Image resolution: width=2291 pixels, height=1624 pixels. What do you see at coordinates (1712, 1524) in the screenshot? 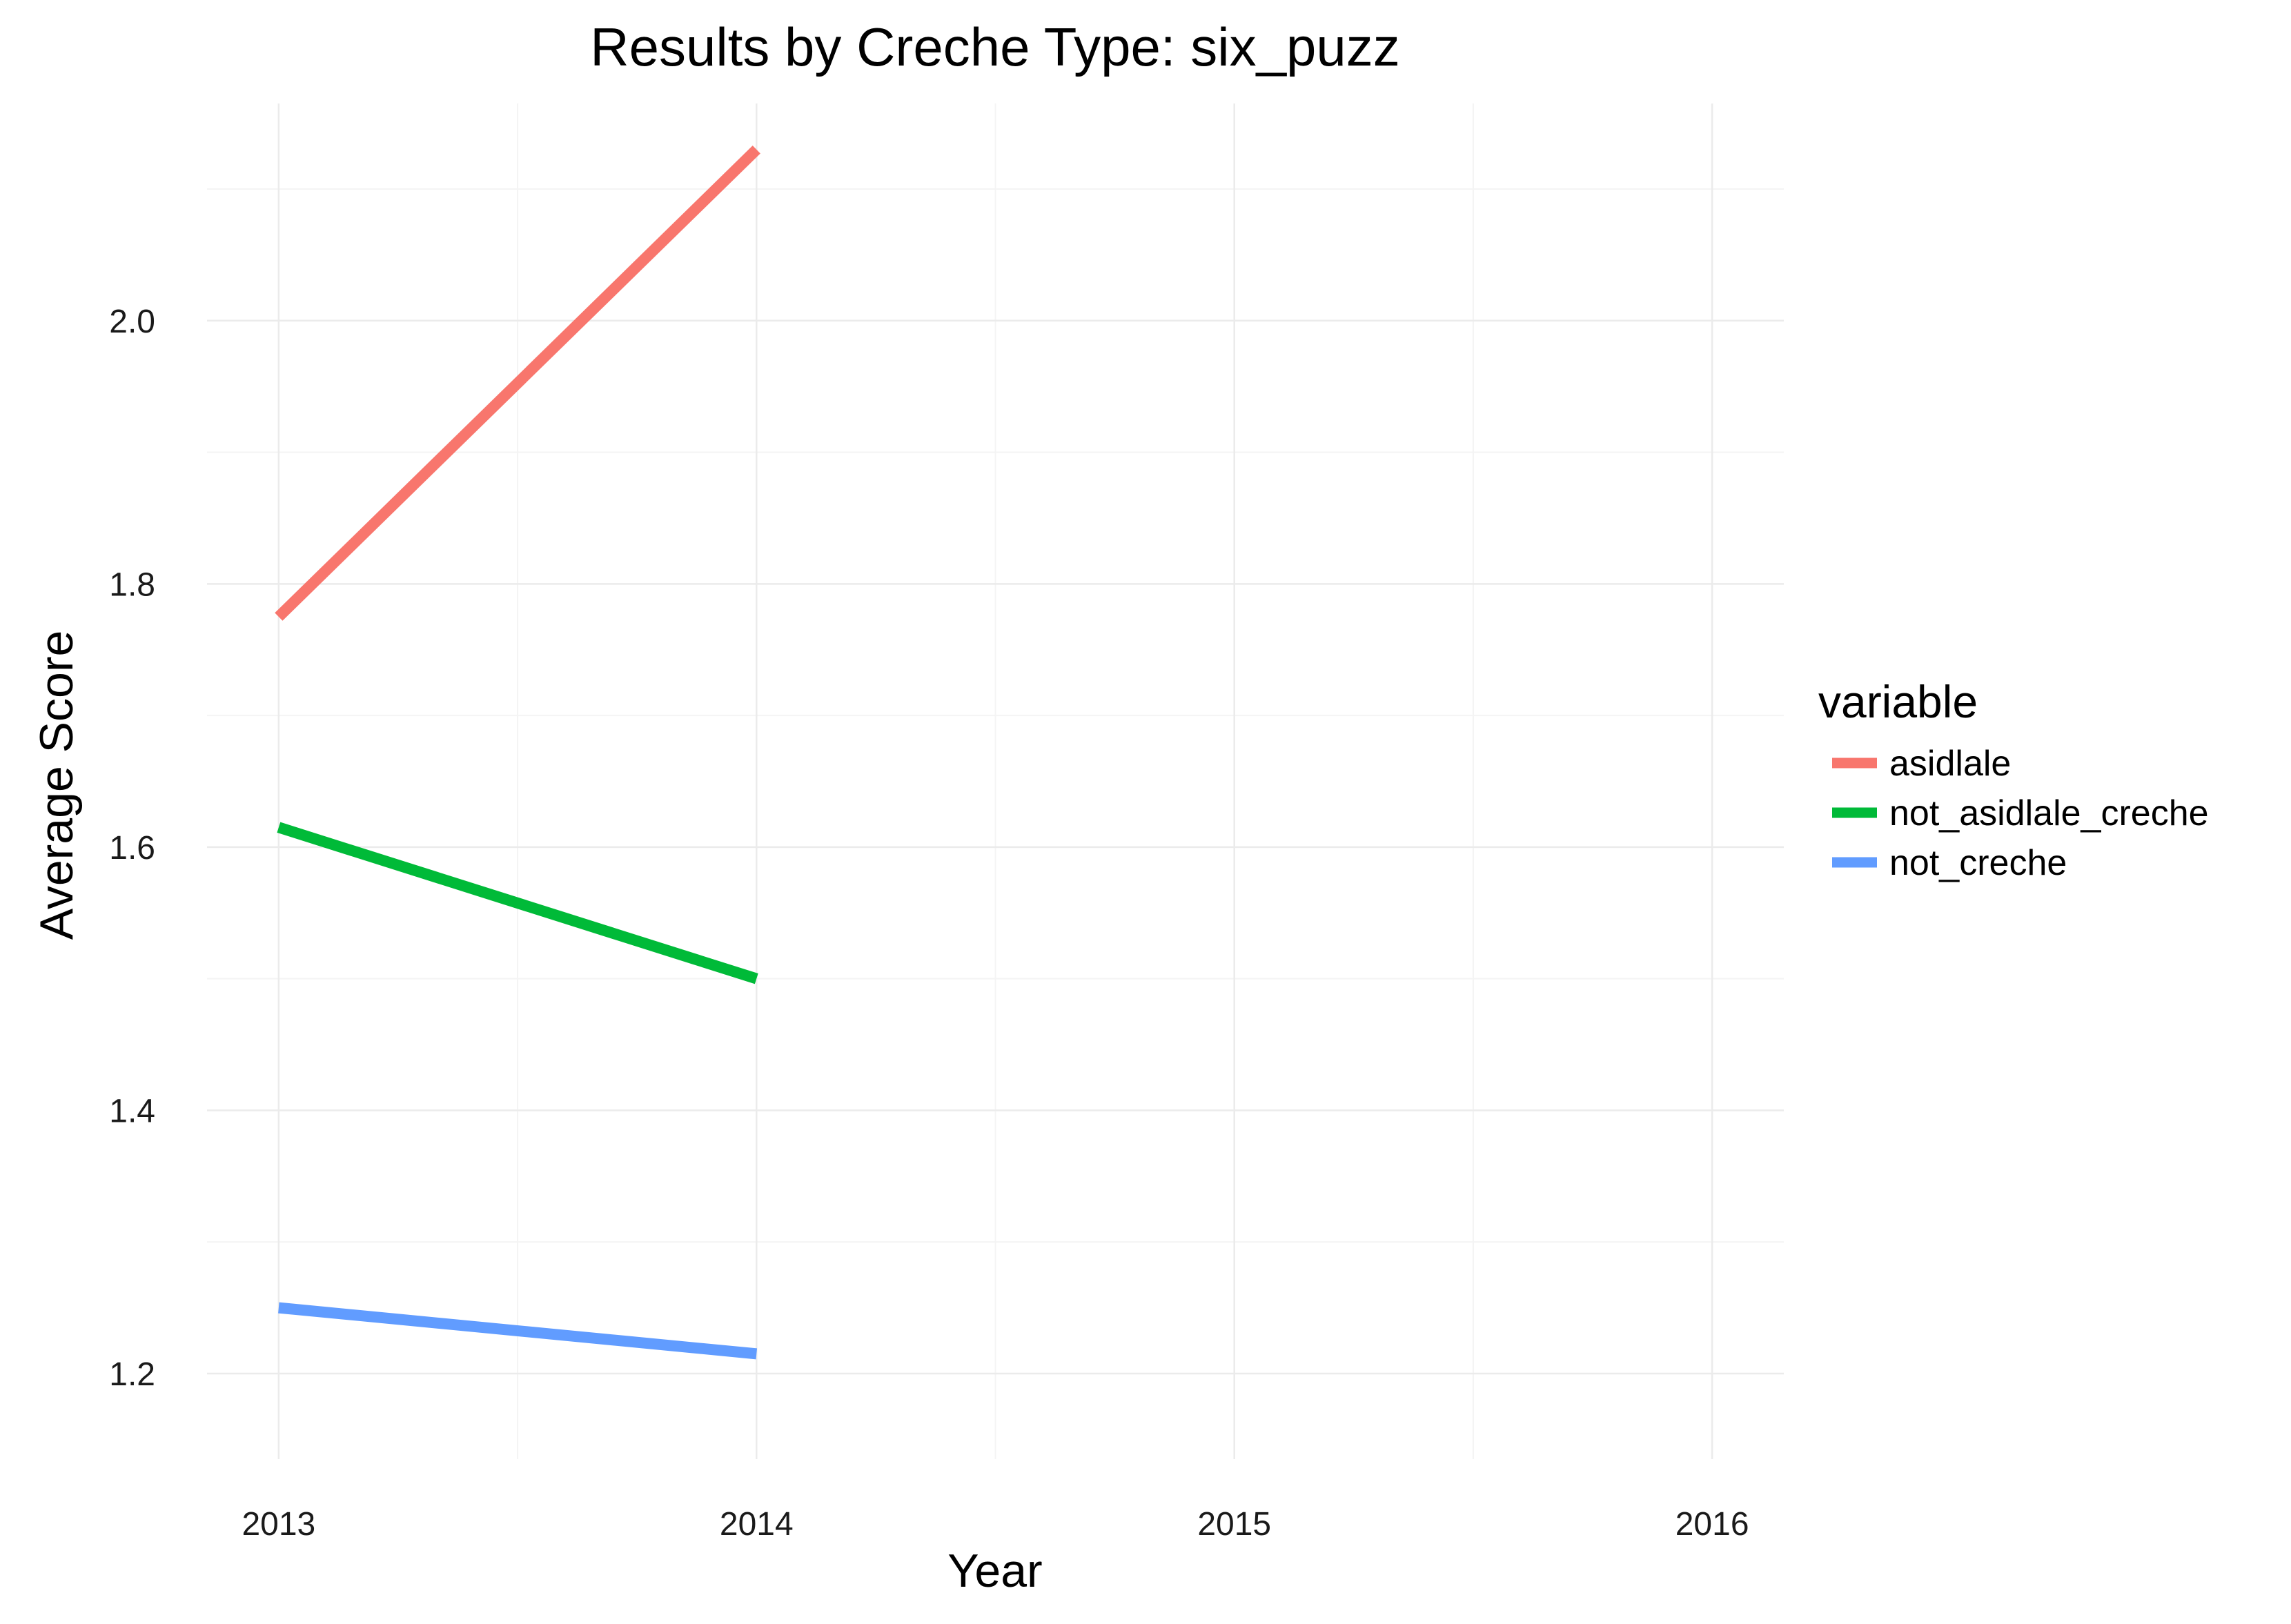
I see `x-tick-label: 2016` at bounding box center [1712, 1524].